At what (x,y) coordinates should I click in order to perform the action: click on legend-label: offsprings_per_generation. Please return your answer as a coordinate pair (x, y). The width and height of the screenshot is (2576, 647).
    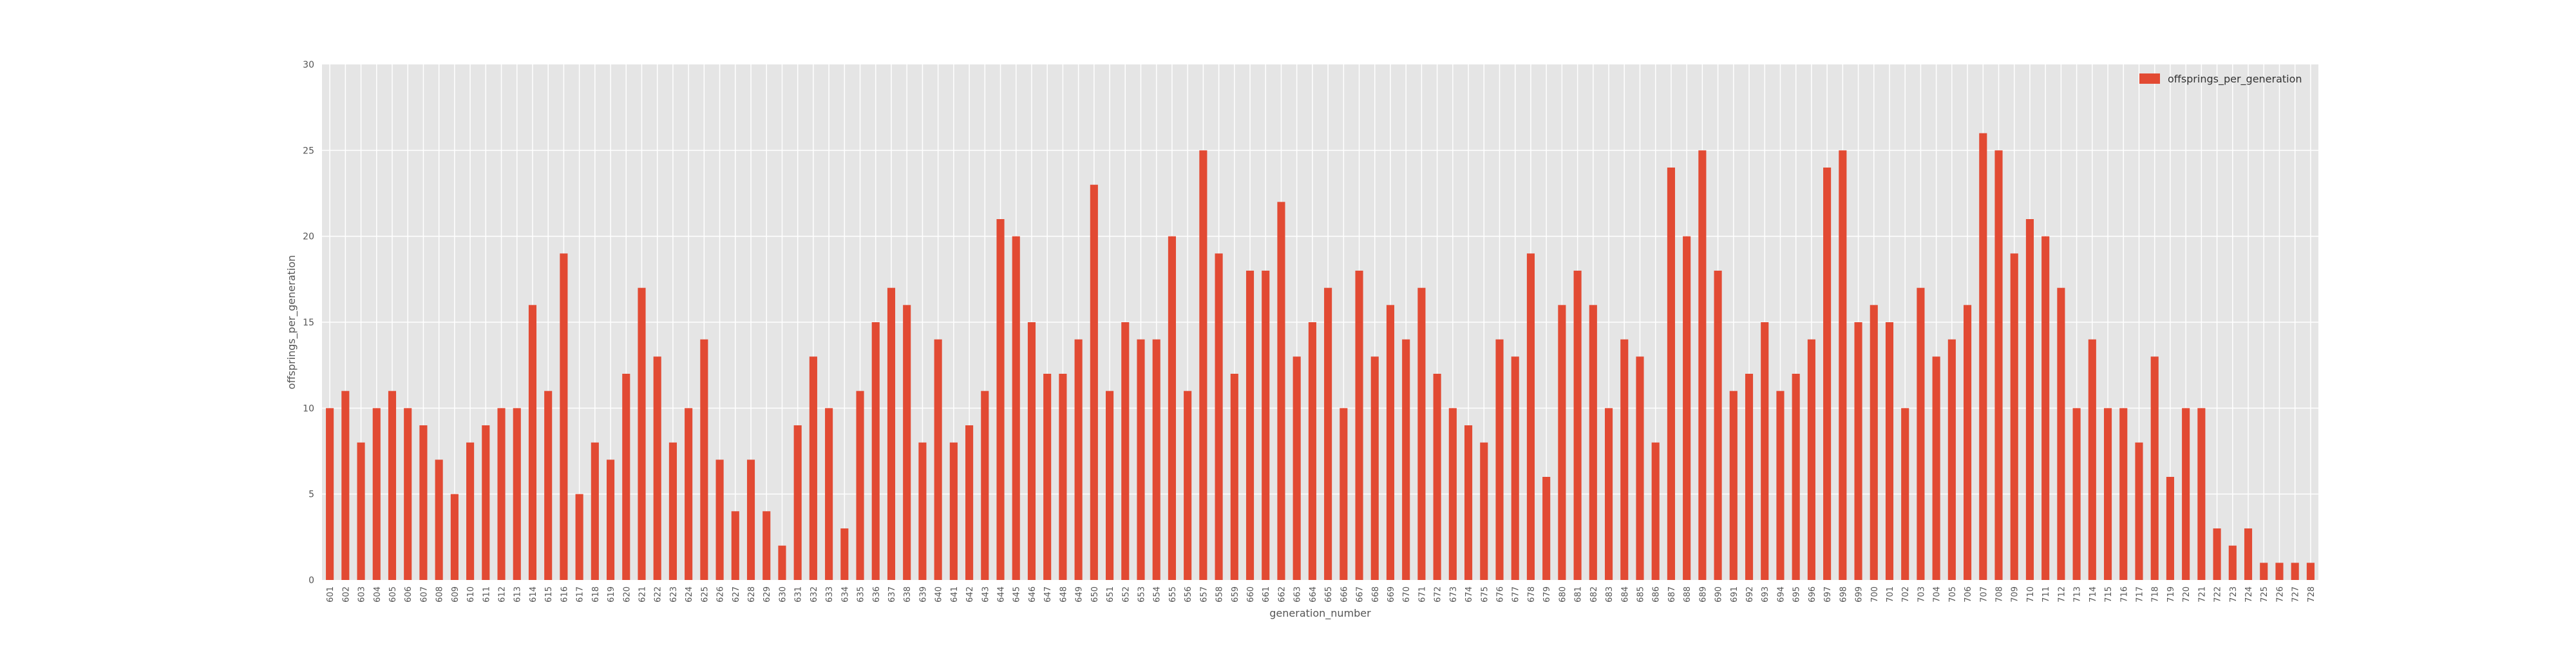
    Looking at the image, I should click on (2235, 79).